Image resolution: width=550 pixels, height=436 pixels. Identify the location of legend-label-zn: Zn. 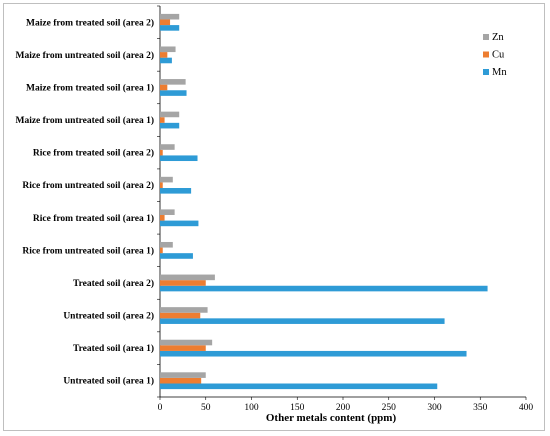
(498, 37).